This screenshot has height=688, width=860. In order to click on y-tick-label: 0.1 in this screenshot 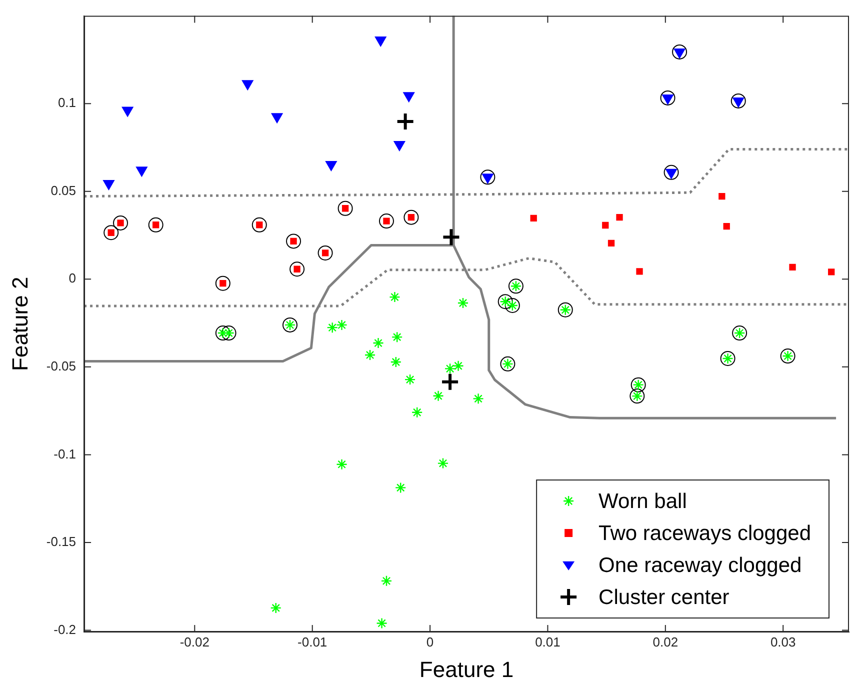, I will do `click(67, 102)`.